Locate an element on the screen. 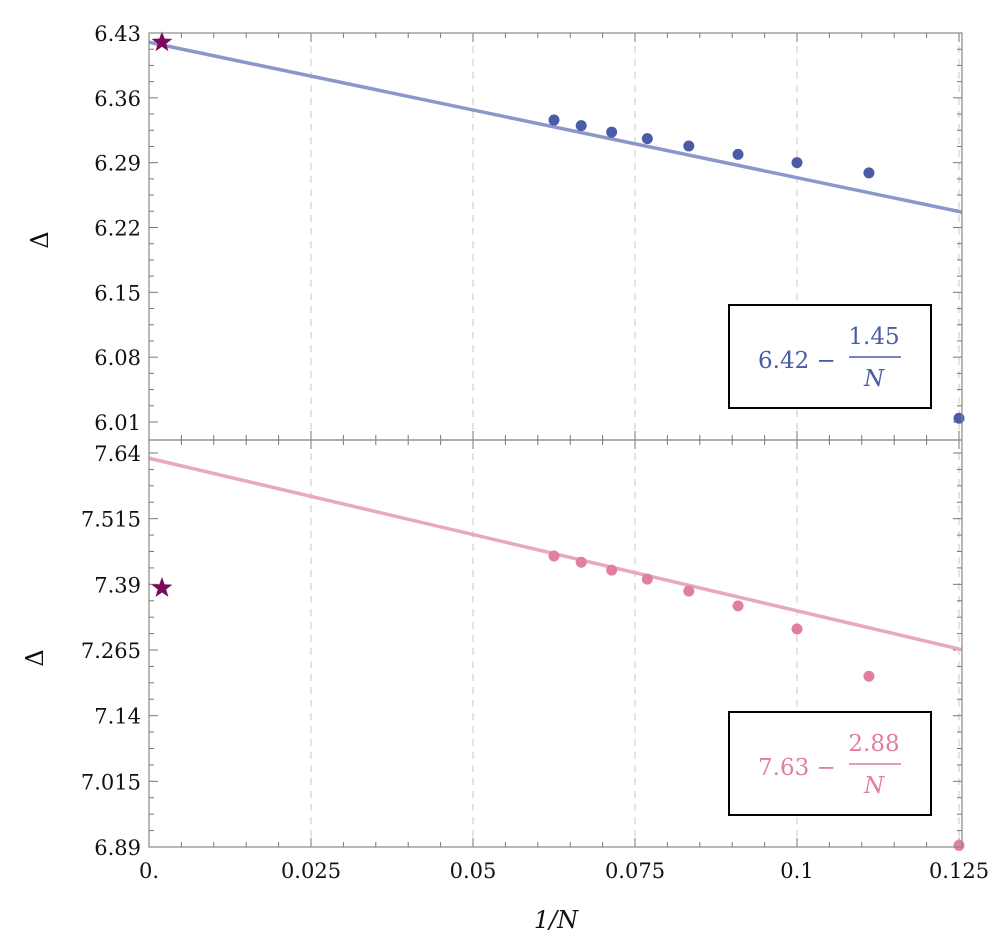 The image size is (996, 939). y-tick-label: 7.265 is located at coordinates (111, 651).